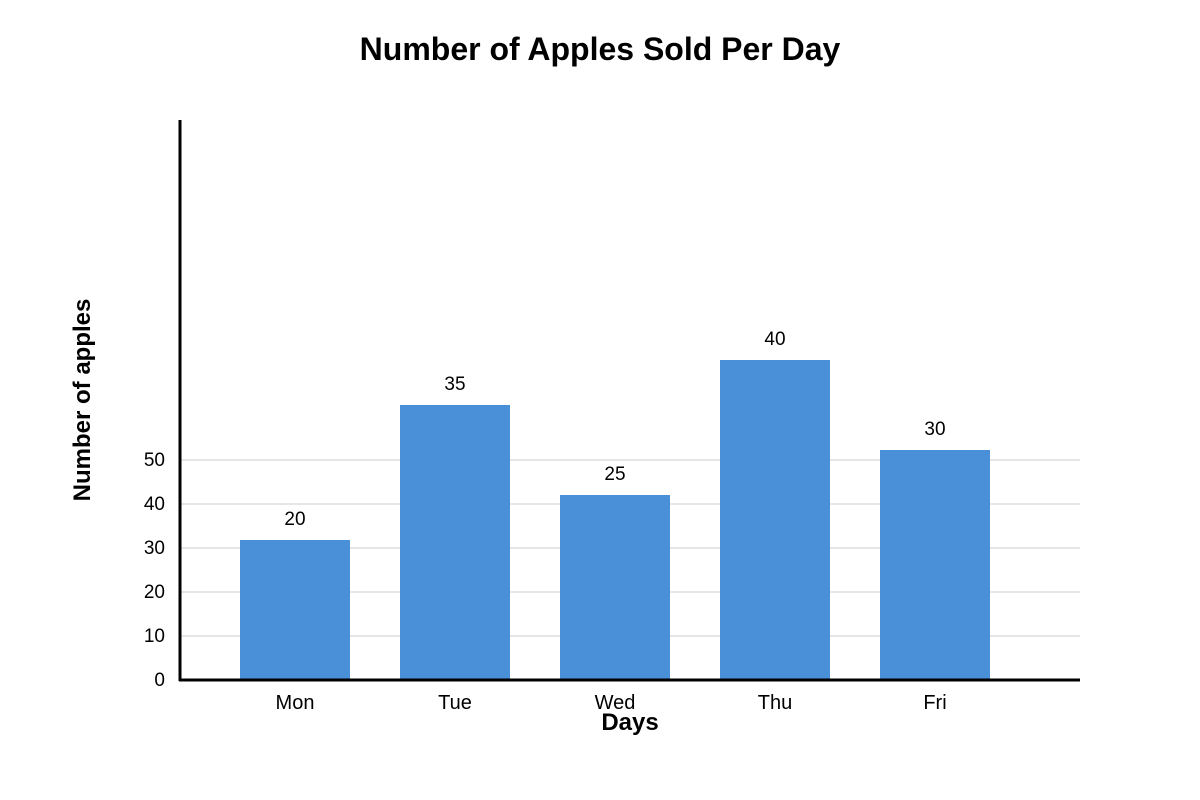 Image resolution: width=1200 pixels, height=800 pixels. Describe the element at coordinates (154, 570) in the screenshot. I see `y-axis-ticks: 0 10 20 30 40 50` at that location.